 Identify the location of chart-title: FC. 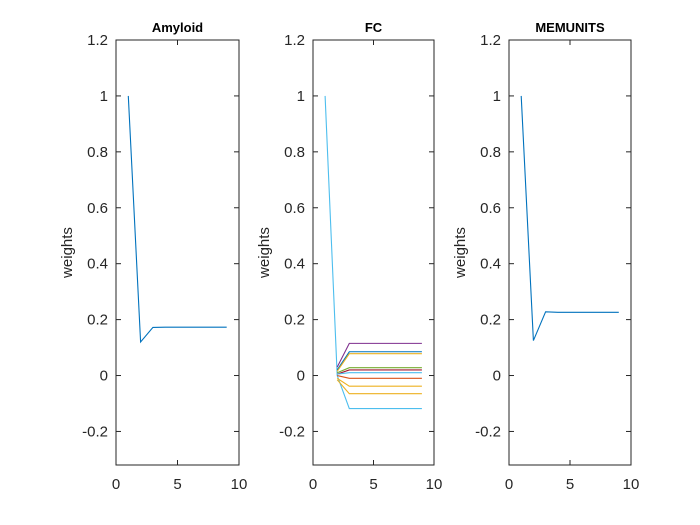
(374, 27).